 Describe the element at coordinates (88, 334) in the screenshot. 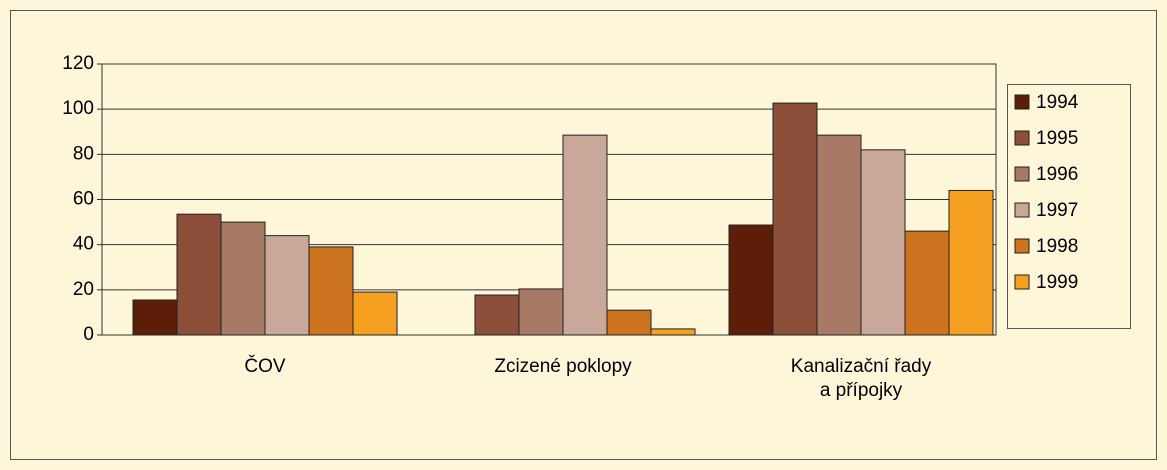

I see `y-tick-label: 0` at that location.